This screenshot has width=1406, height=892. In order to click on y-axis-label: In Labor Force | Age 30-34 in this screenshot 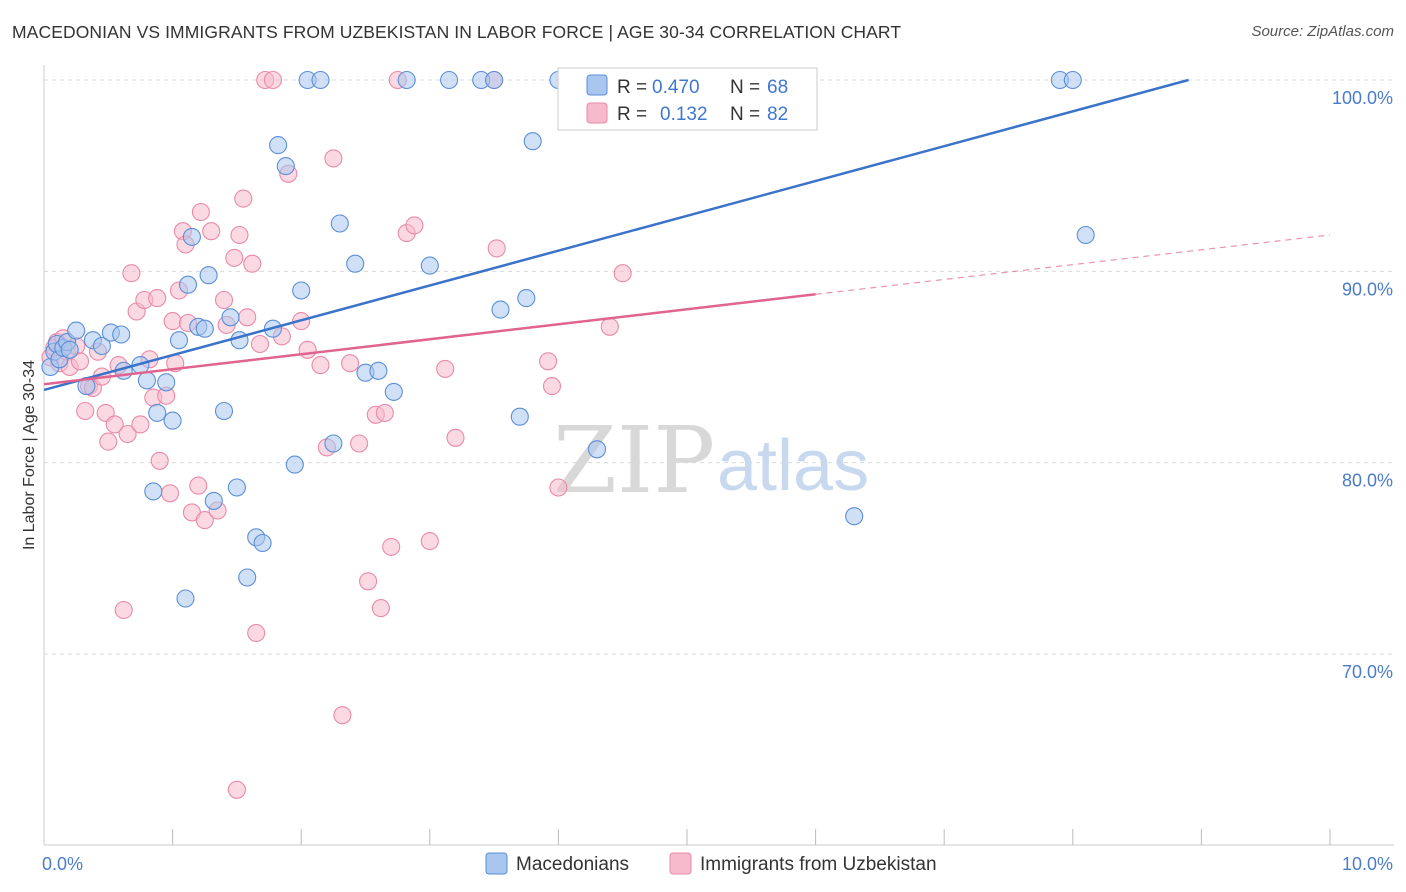, I will do `click(29, 455)`.